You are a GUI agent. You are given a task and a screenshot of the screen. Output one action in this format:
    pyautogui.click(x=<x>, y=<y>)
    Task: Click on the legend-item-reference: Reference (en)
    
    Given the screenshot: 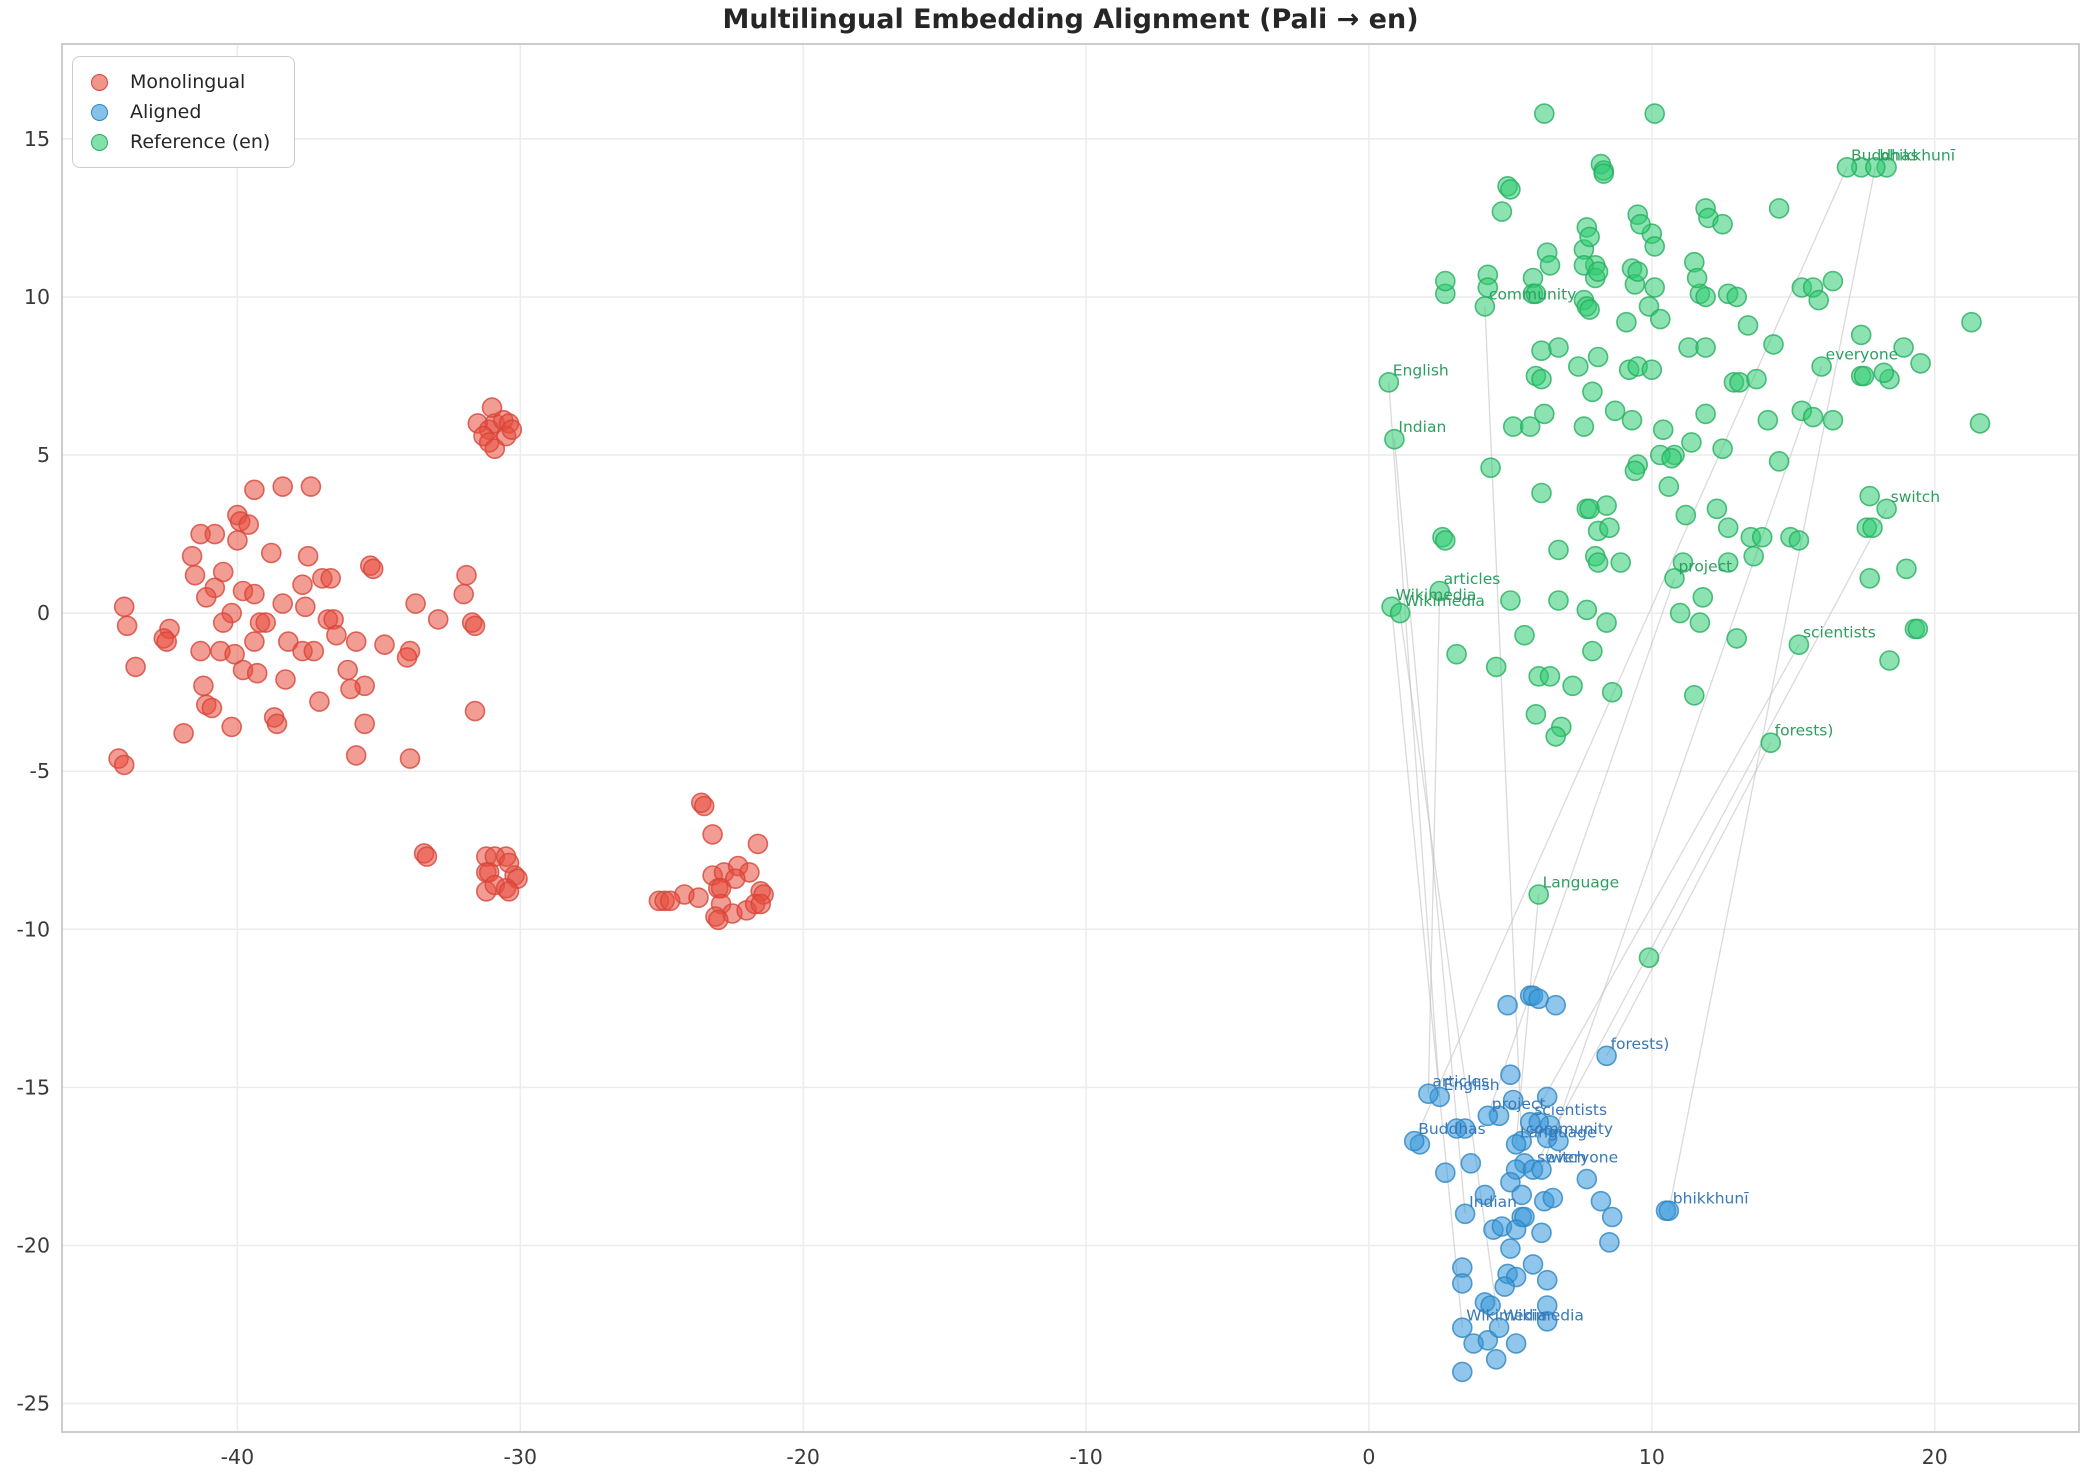 What is the action you would take?
    pyautogui.click(x=180, y=142)
    